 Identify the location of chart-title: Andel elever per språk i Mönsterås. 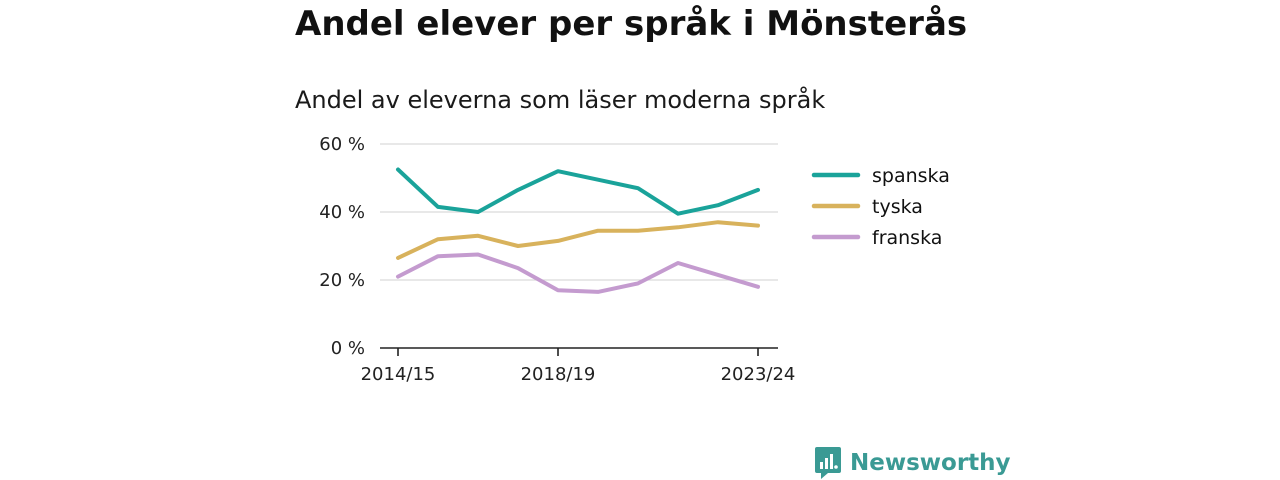
(631, 24).